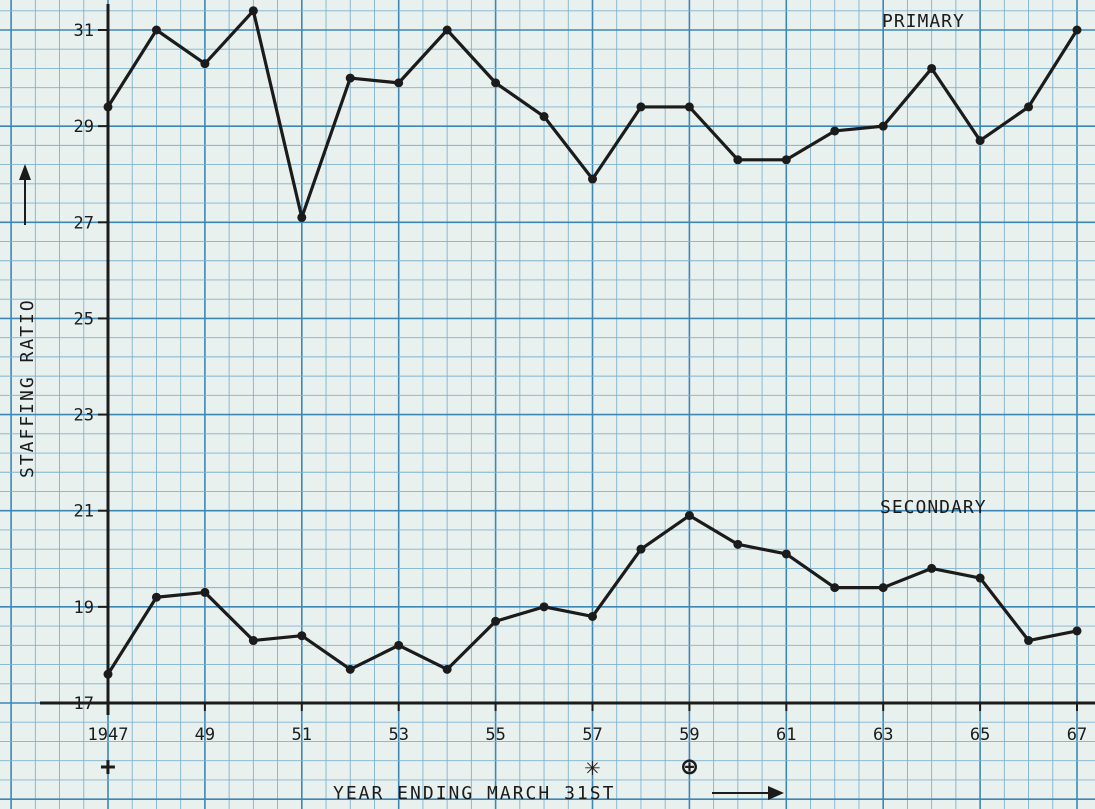 The image size is (1095, 809). I want to click on y-tick-label: 23, so click(84, 416).